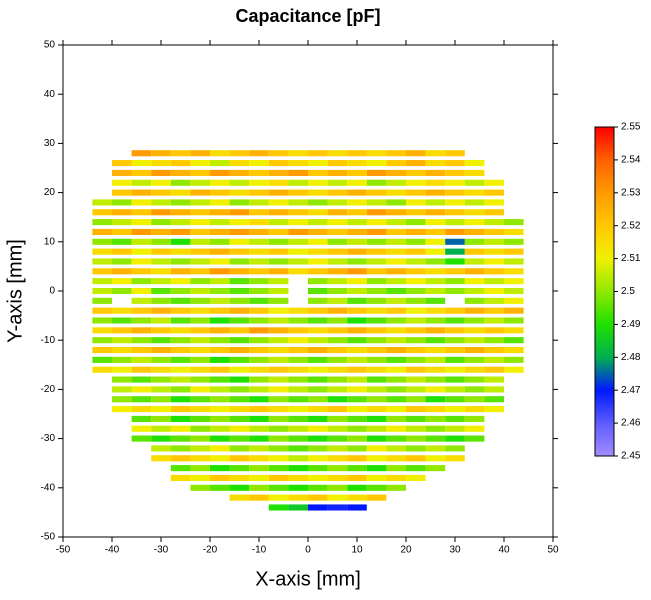  Describe the element at coordinates (631, 423) in the screenshot. I see `colorbar-tick-label: 2.46` at that location.